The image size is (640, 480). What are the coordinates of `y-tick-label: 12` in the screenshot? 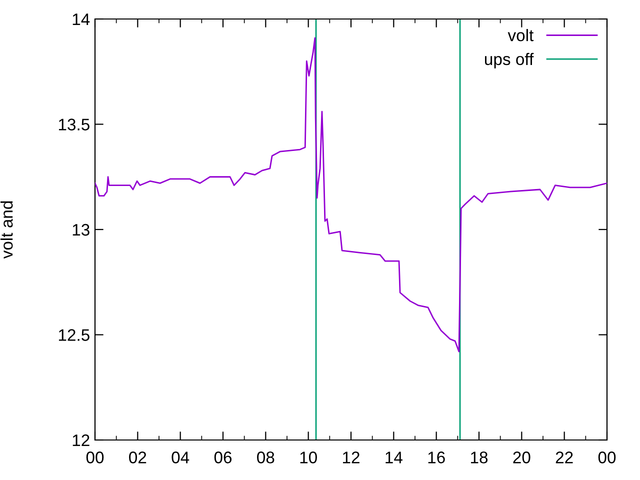 It's located at (81, 440).